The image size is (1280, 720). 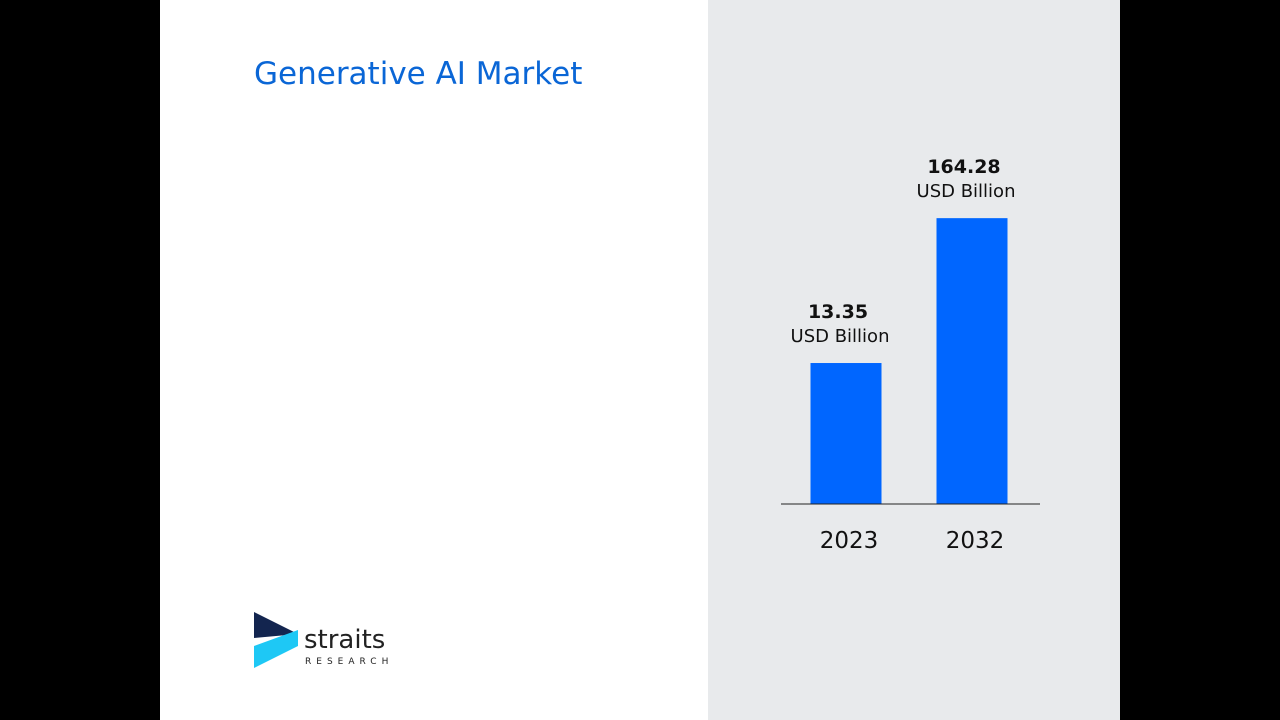 I want to click on logo-text: straits, so click(x=344, y=640).